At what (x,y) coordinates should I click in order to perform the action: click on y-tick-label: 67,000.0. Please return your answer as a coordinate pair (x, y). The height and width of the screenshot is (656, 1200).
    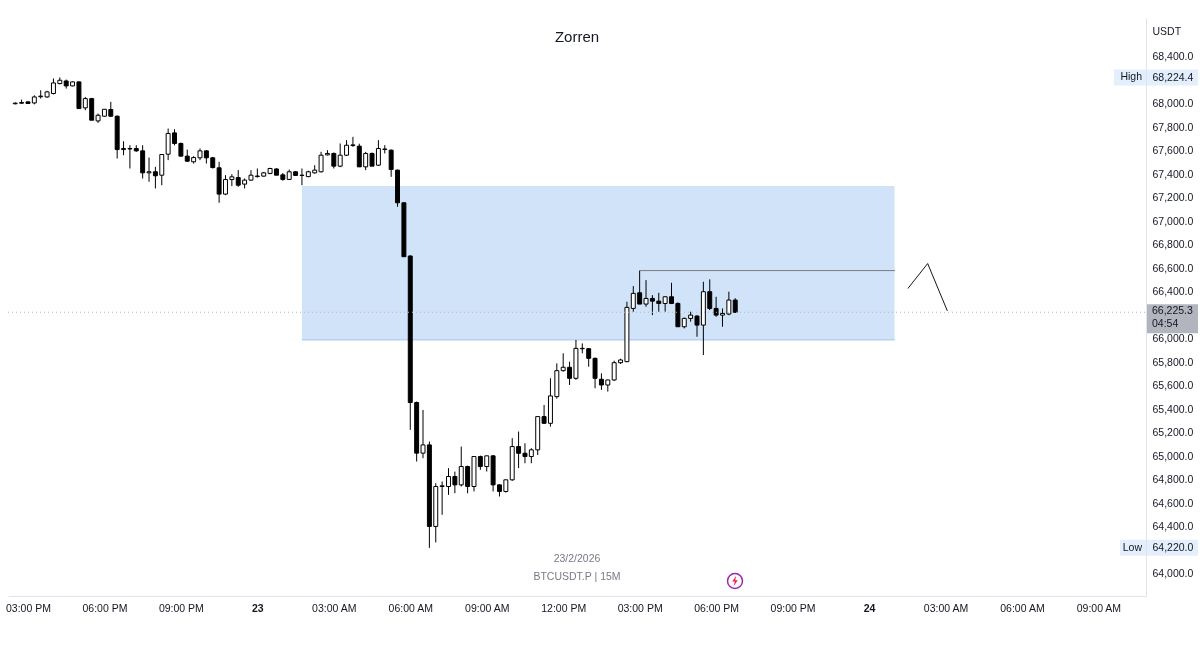
    Looking at the image, I should click on (1173, 220).